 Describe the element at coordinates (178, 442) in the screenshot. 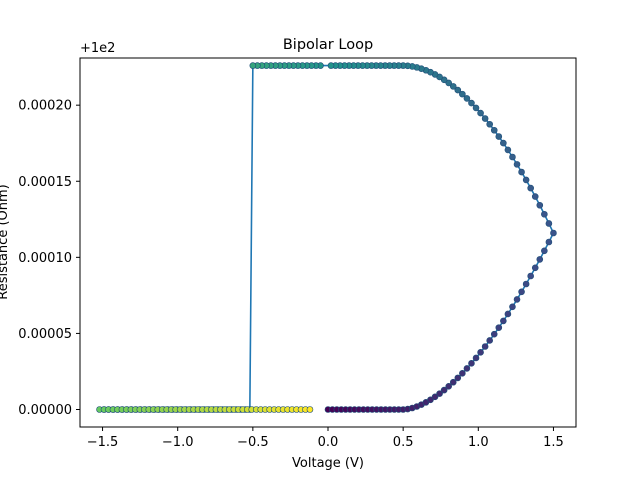

I see `x-tick-label: −1.0` at that location.